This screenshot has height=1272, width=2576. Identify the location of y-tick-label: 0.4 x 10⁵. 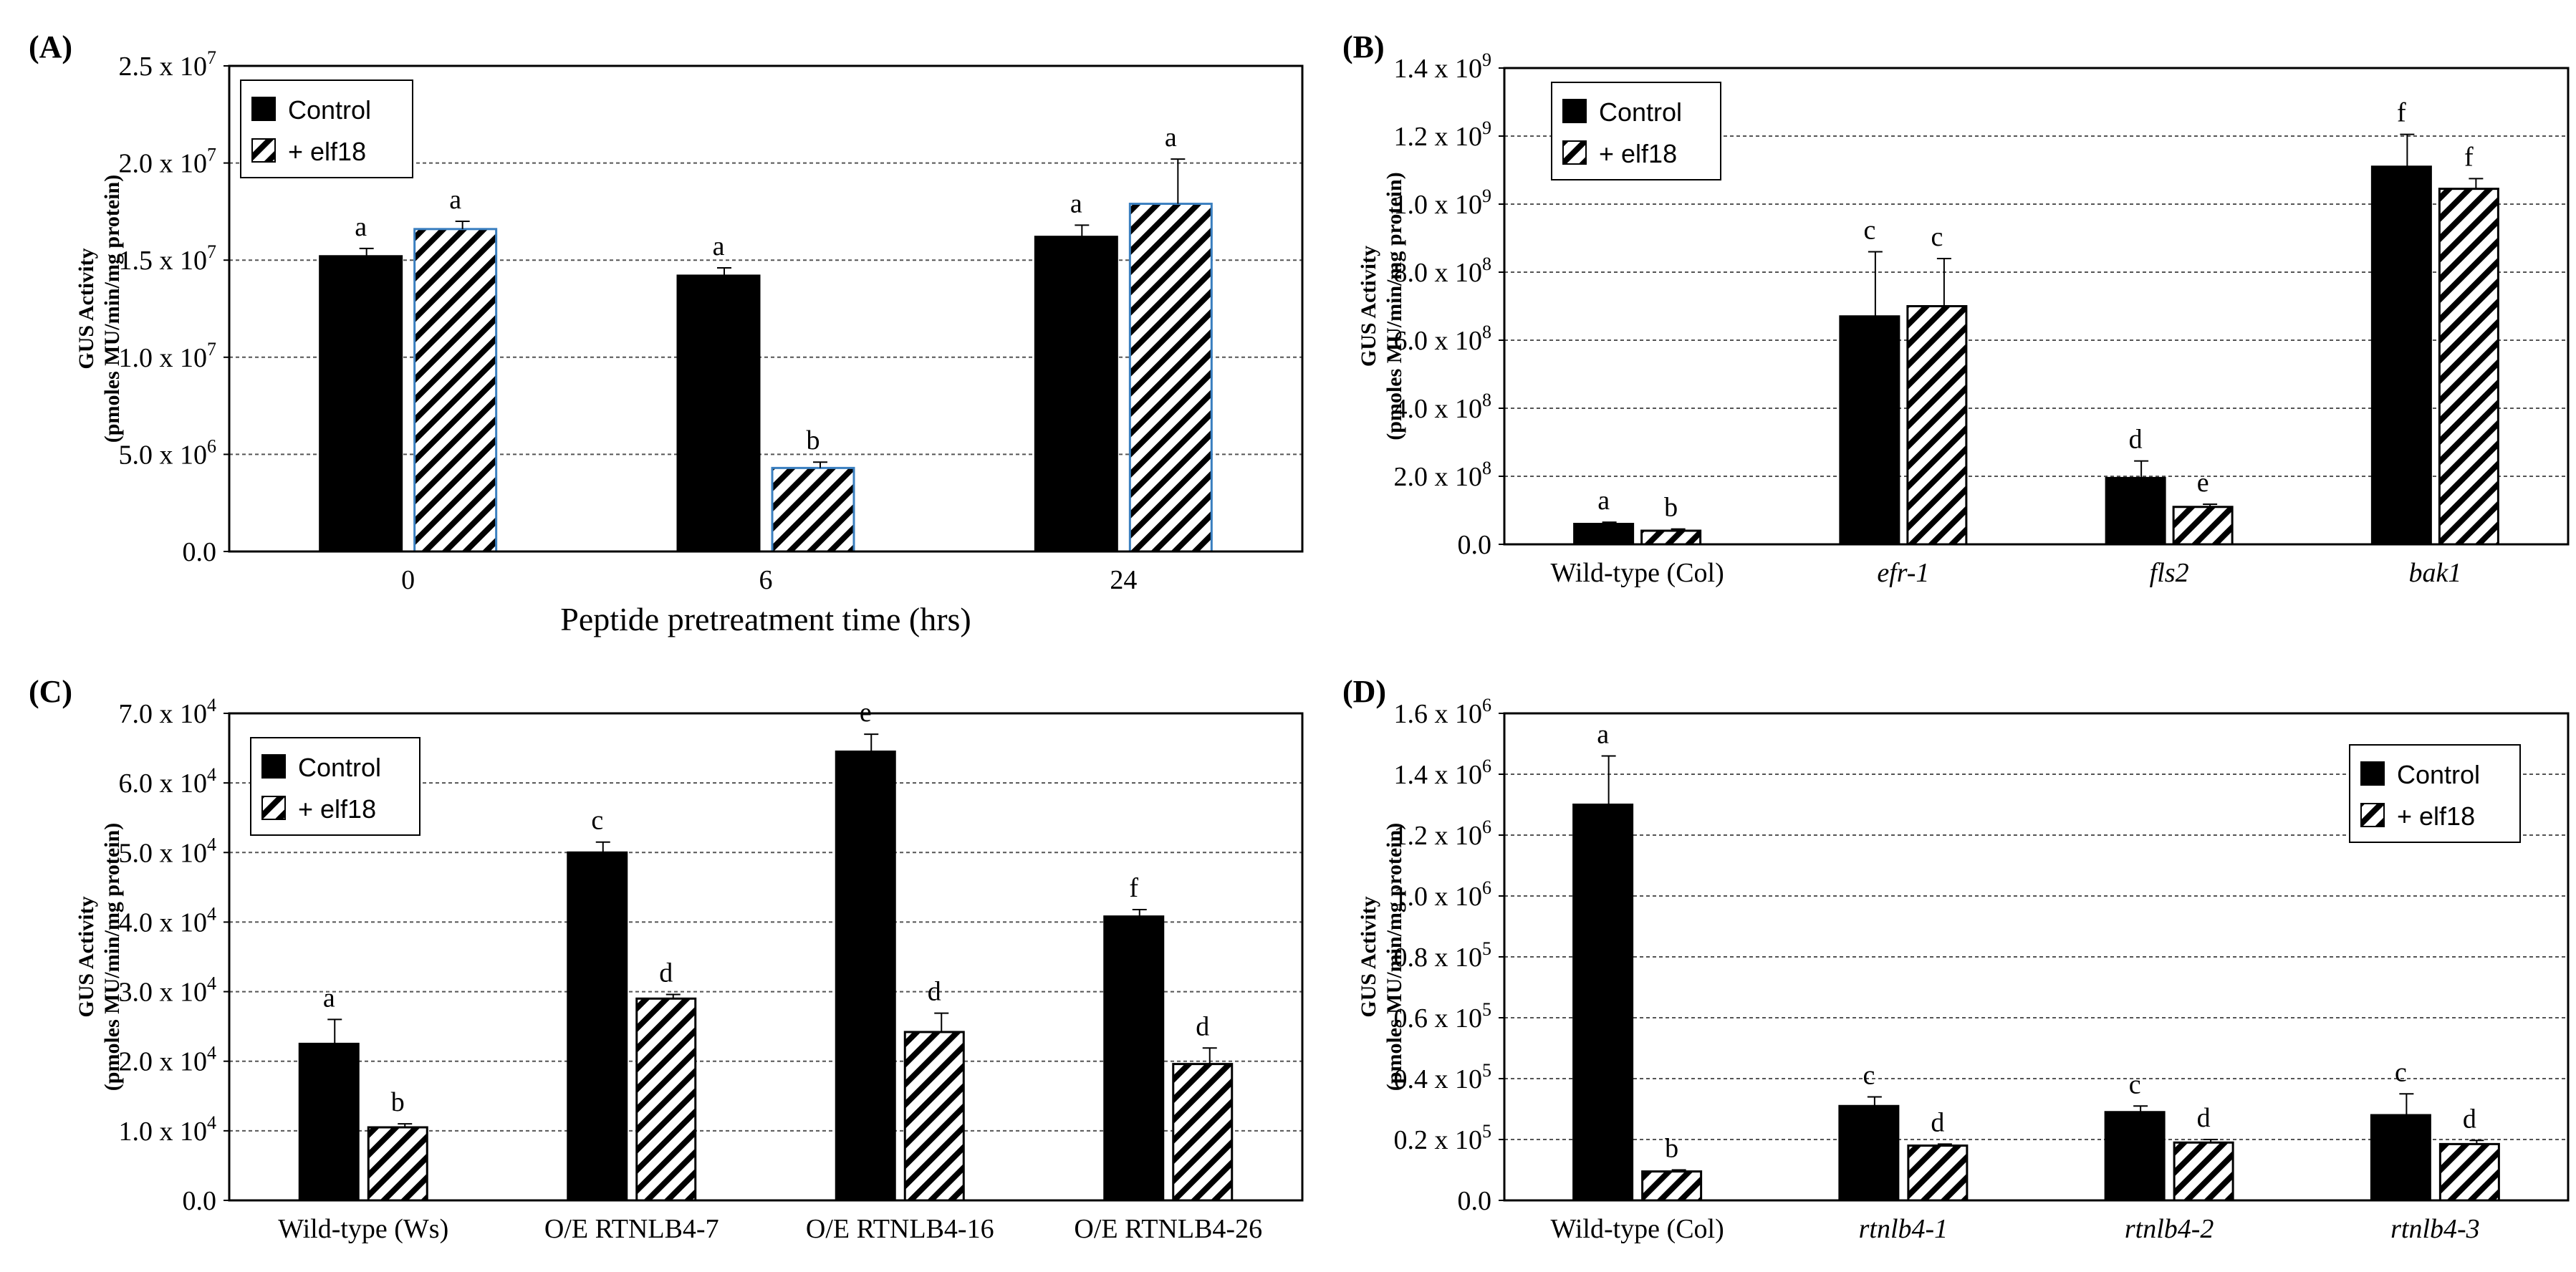
(1443, 1077).